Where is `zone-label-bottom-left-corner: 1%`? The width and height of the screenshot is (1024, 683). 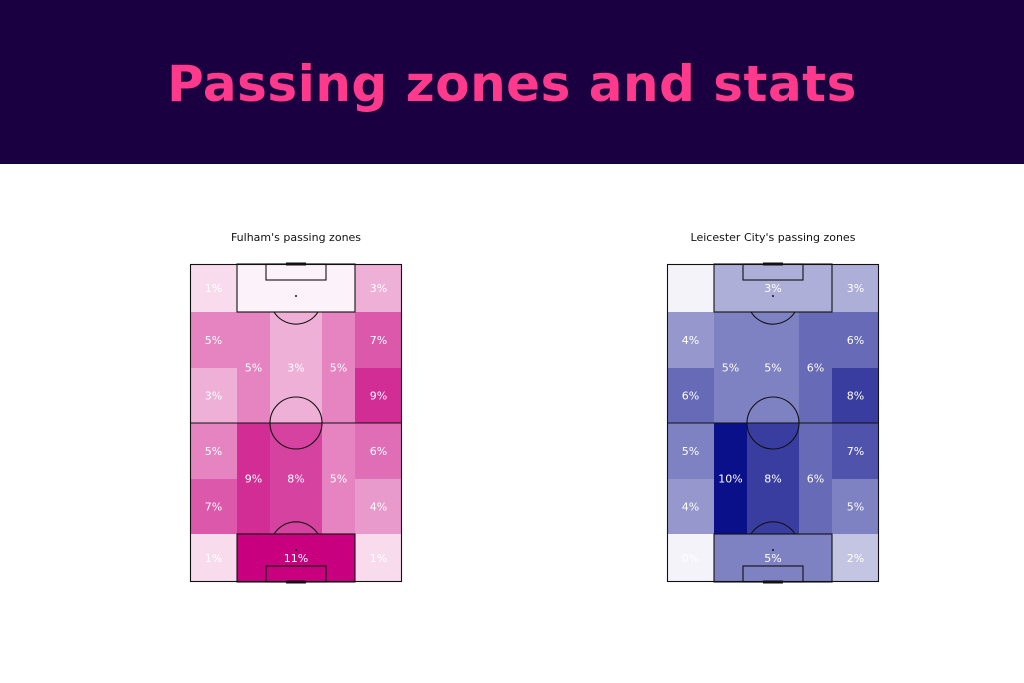
zone-label-bottom-left-corner: 1% is located at coordinates (213, 558).